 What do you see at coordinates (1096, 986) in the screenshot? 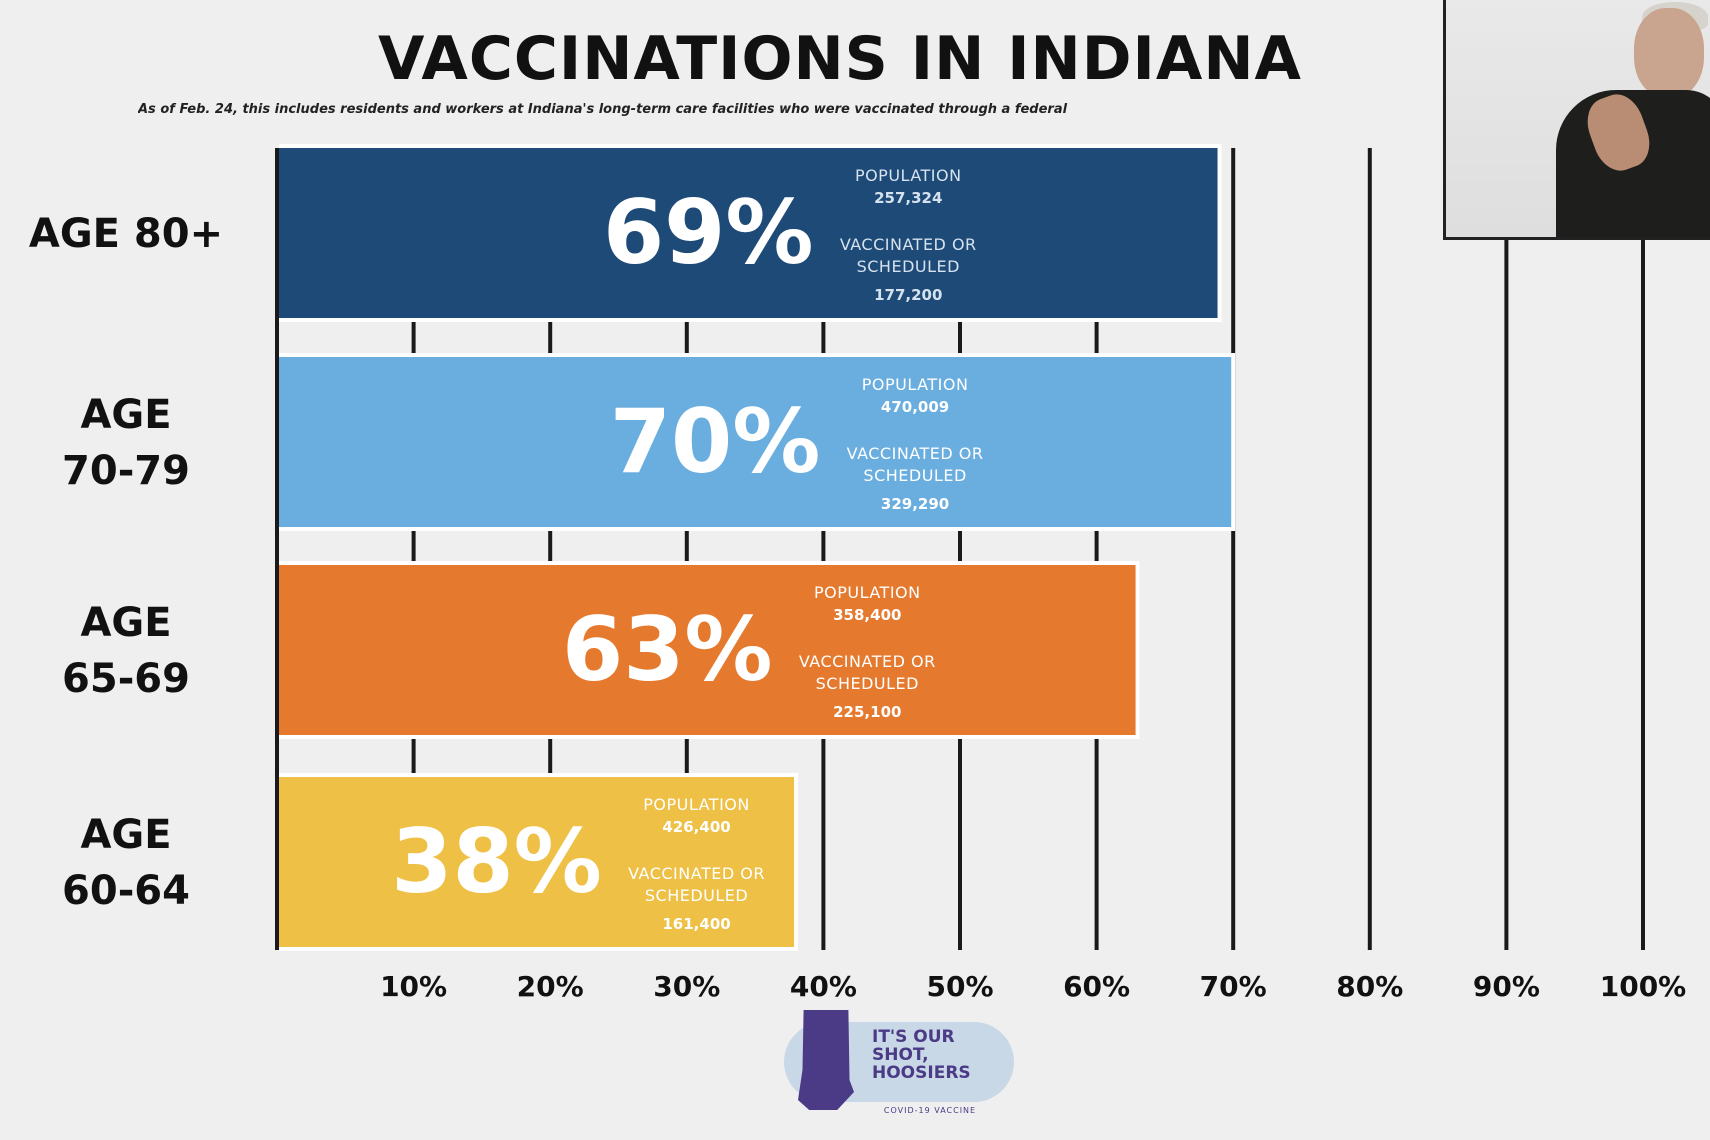
I see `x-tick-label: 60%` at bounding box center [1096, 986].